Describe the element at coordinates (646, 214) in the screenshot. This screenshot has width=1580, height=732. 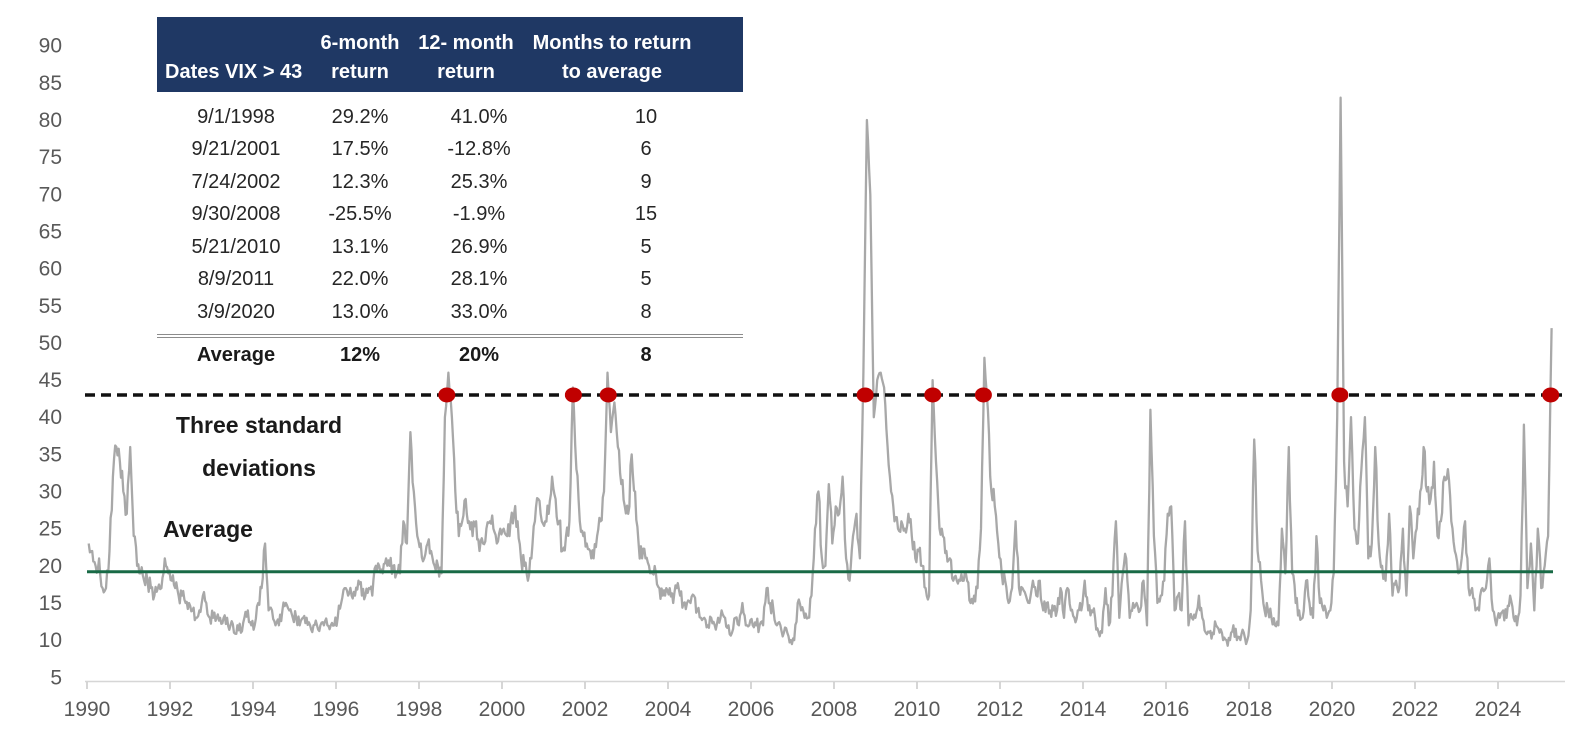
I see `months-to-return: 15` at that location.